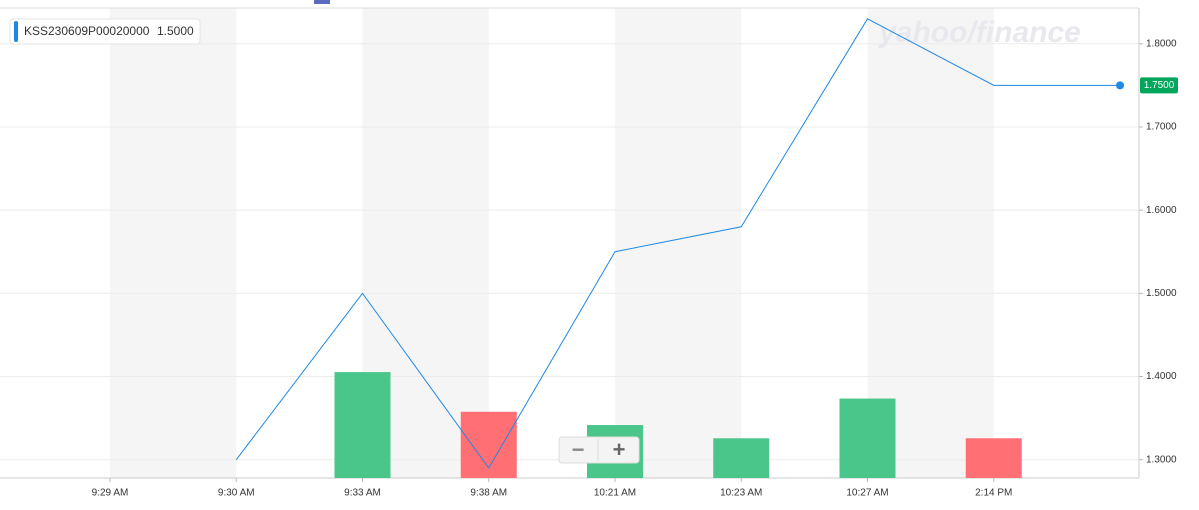 This screenshot has height=510, width=1199. Describe the element at coordinates (362, 493) in the screenshot. I see `x-tick-label: 9:33 AM` at that location.